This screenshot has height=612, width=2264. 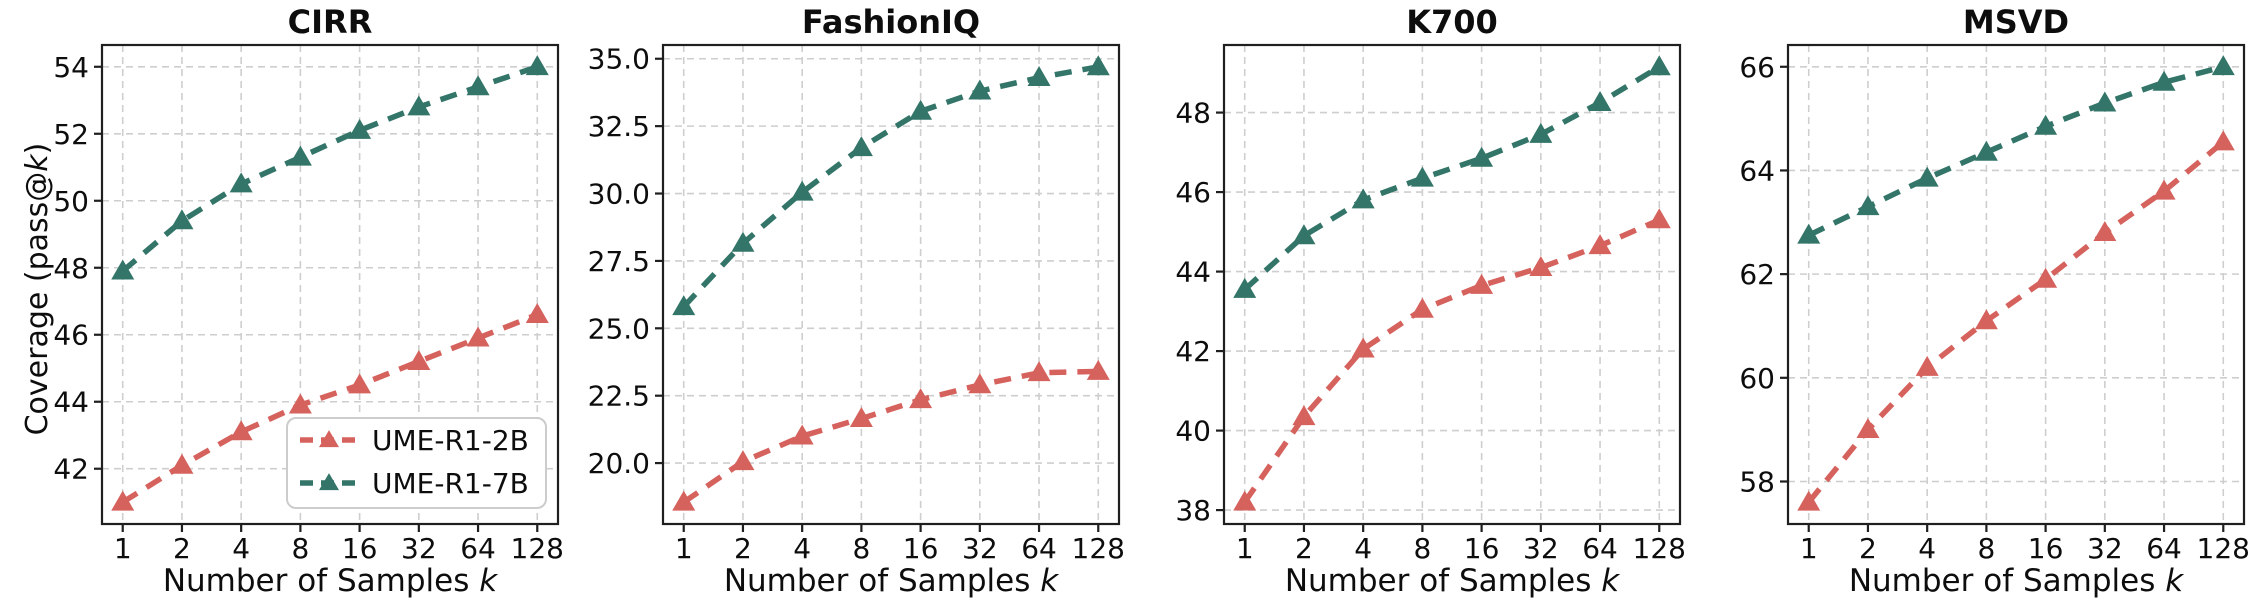 I want to click on legend-label: UME-R1-2B, so click(x=450, y=440).